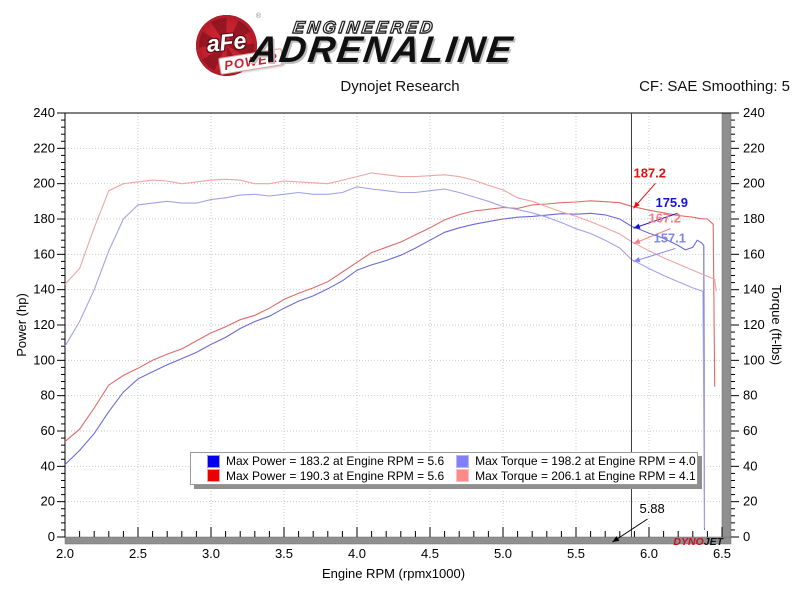 This screenshot has height=600, width=800. I want to click on legend-item: Max Power = 183.2 at Engine RPM = 5.6, so click(319, 461).